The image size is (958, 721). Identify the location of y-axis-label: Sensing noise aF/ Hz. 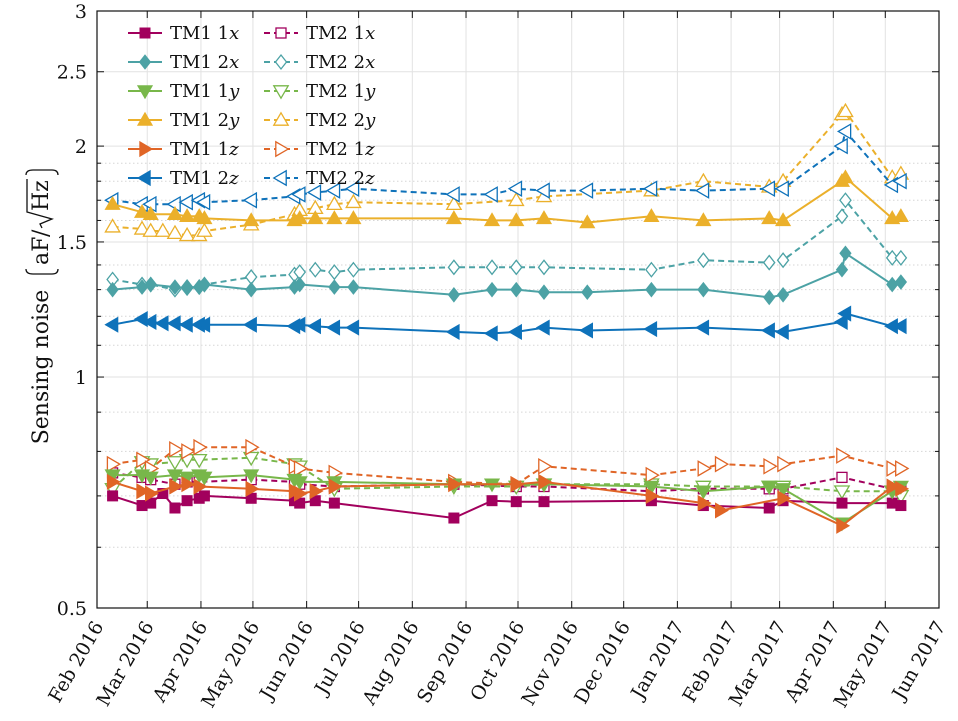
(42, 307).